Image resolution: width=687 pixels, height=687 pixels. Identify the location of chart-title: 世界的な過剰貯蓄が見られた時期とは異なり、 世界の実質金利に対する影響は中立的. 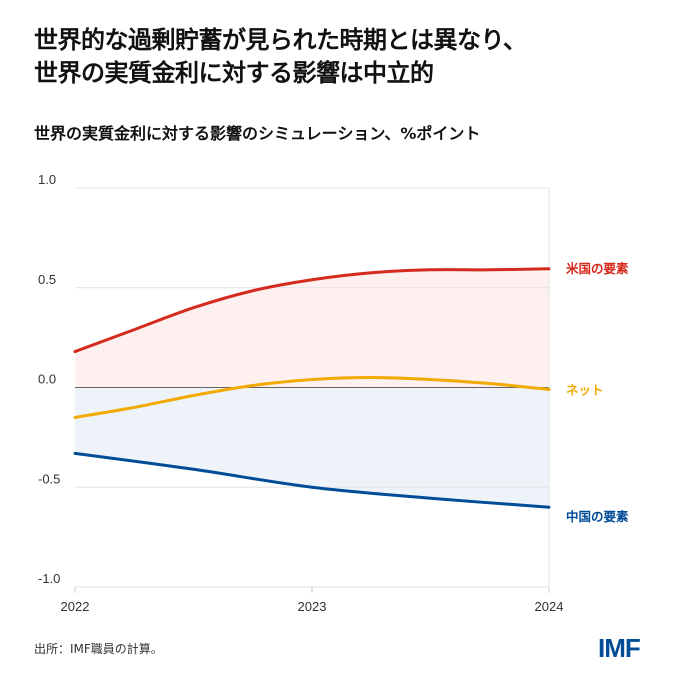
(280, 57).